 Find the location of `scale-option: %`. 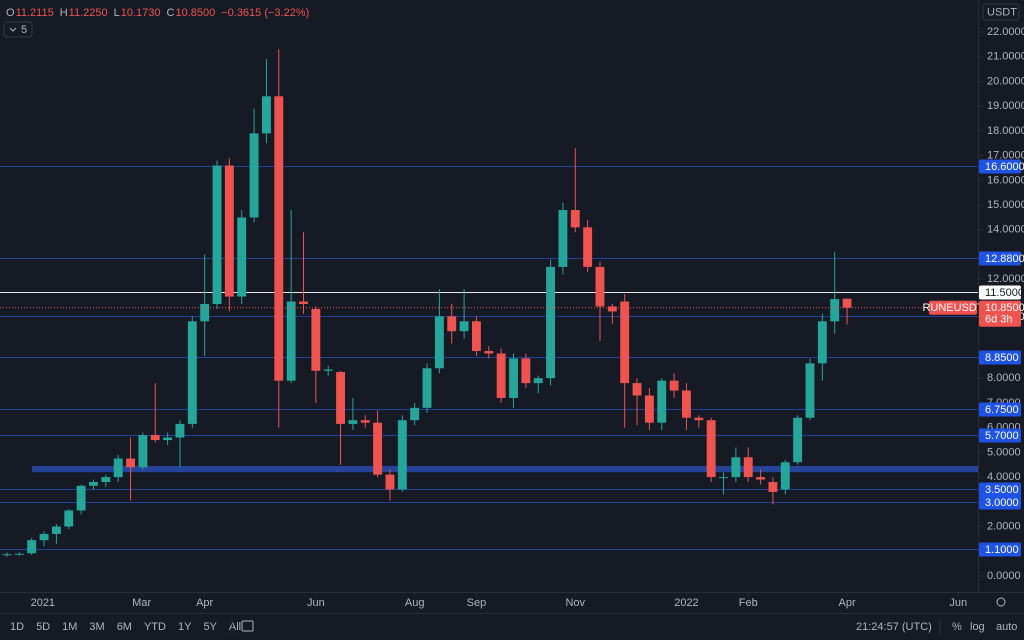

scale-option: % is located at coordinates (957, 627).